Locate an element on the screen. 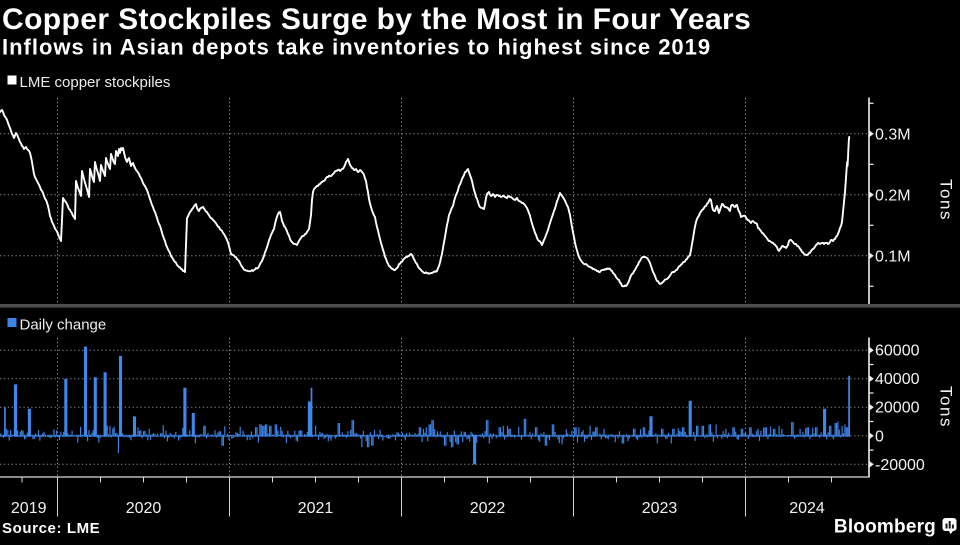 The height and width of the screenshot is (545, 960). svg-text: 20000 is located at coordinates (897, 408).